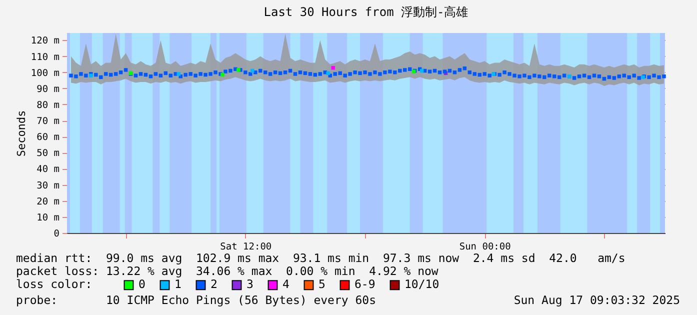 The width and height of the screenshot is (697, 315). I want to click on legend-label: 2, so click(214, 284).